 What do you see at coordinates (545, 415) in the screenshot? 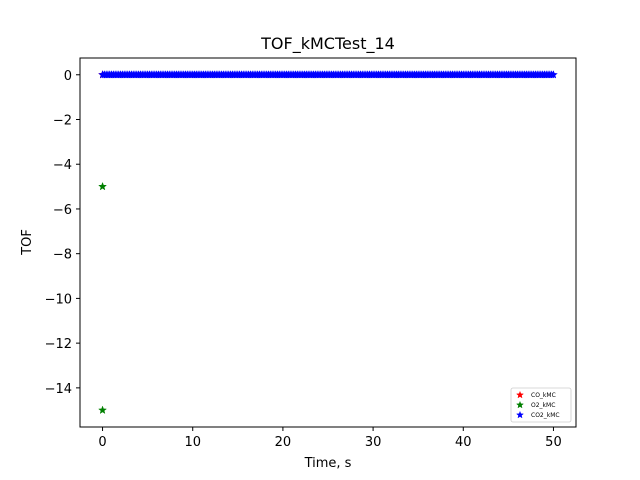
I see `legend-label-co2-kmc: CO2_kMC` at bounding box center [545, 415].